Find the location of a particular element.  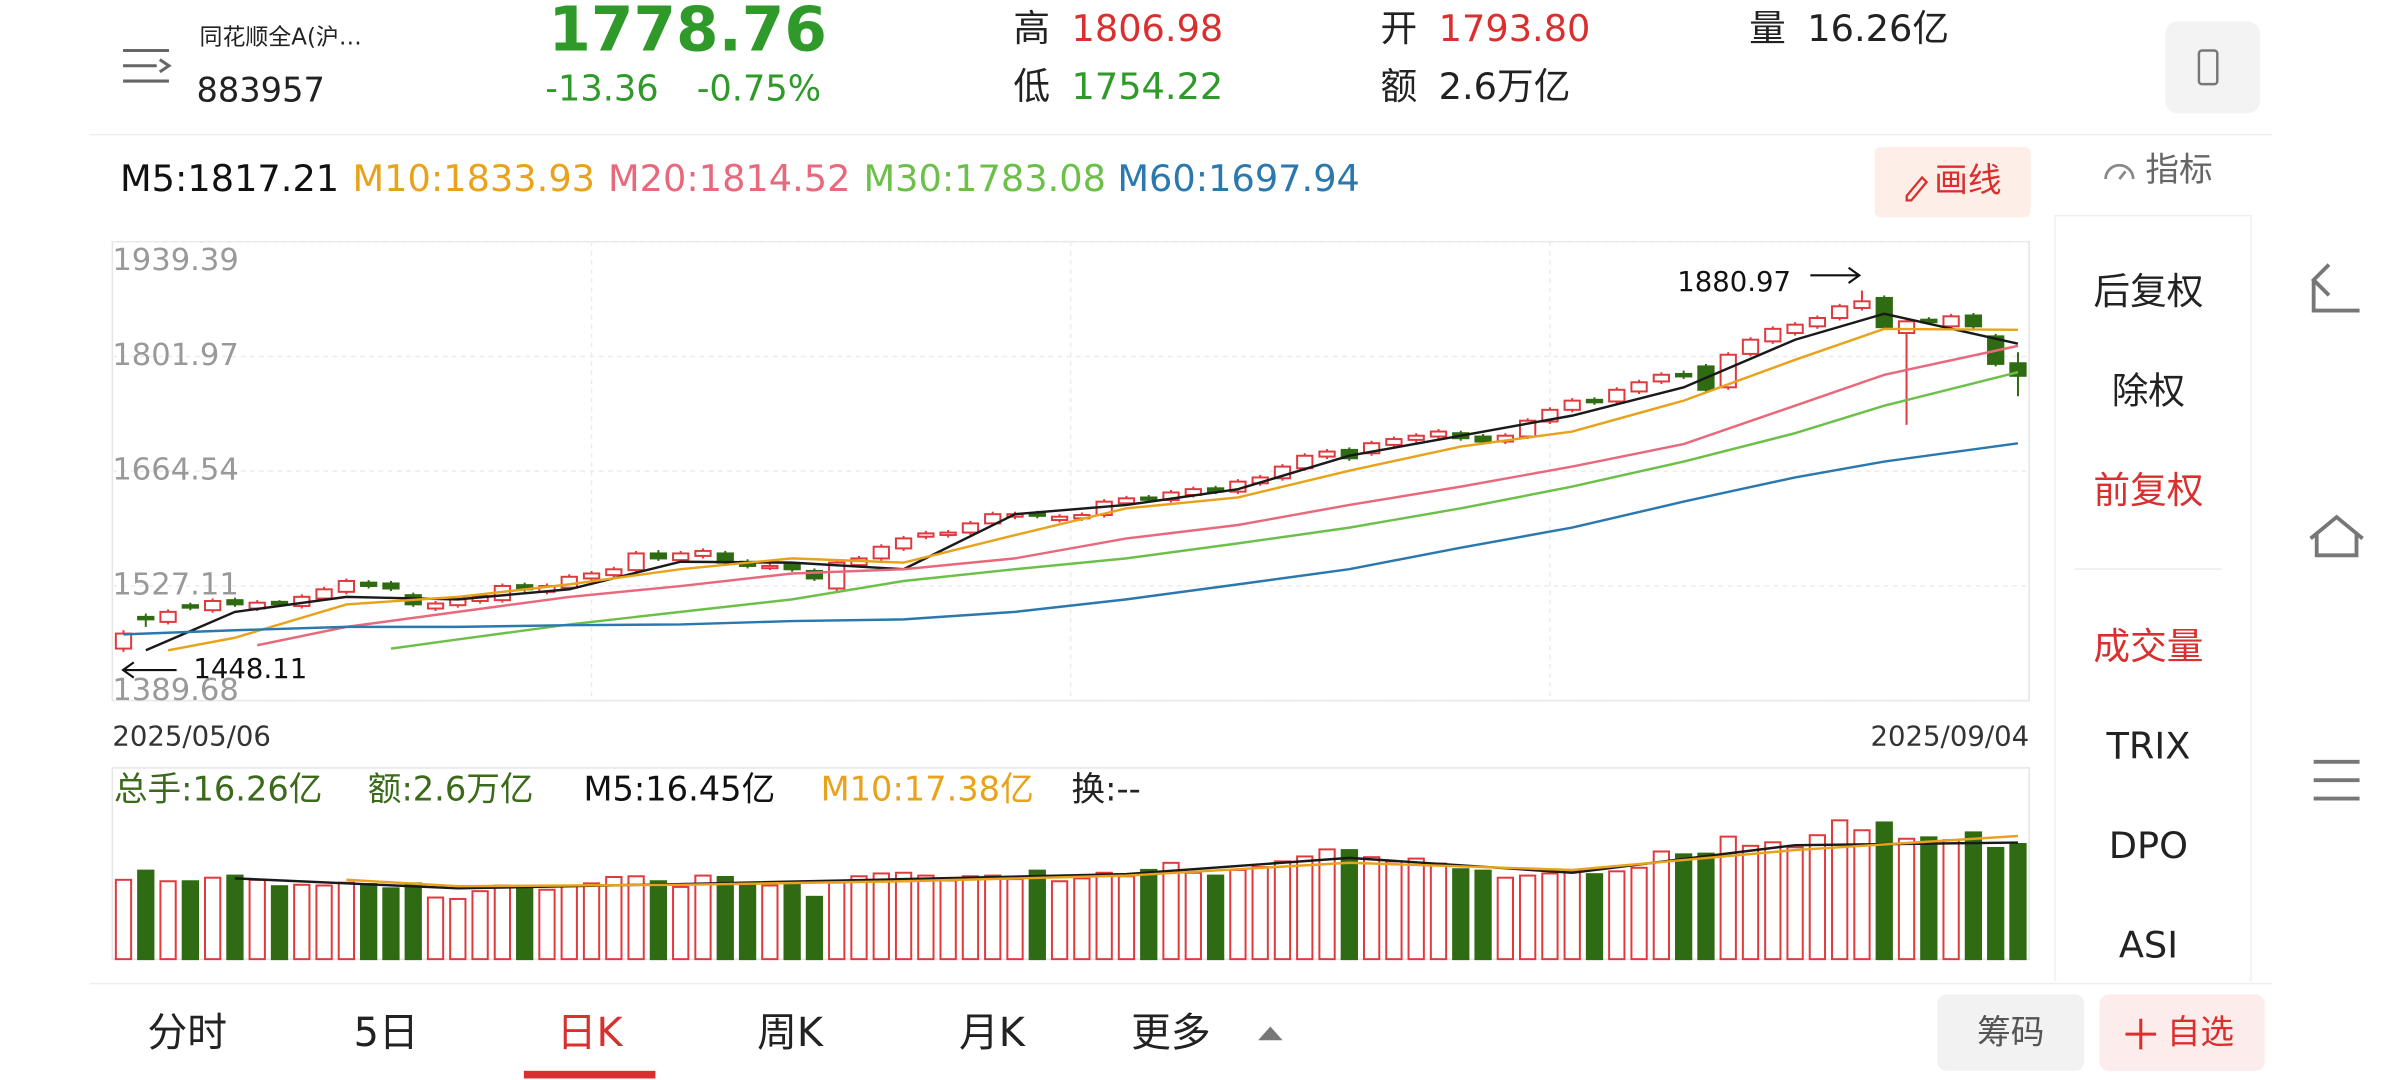

tab: 周K is located at coordinates (790, 1033).